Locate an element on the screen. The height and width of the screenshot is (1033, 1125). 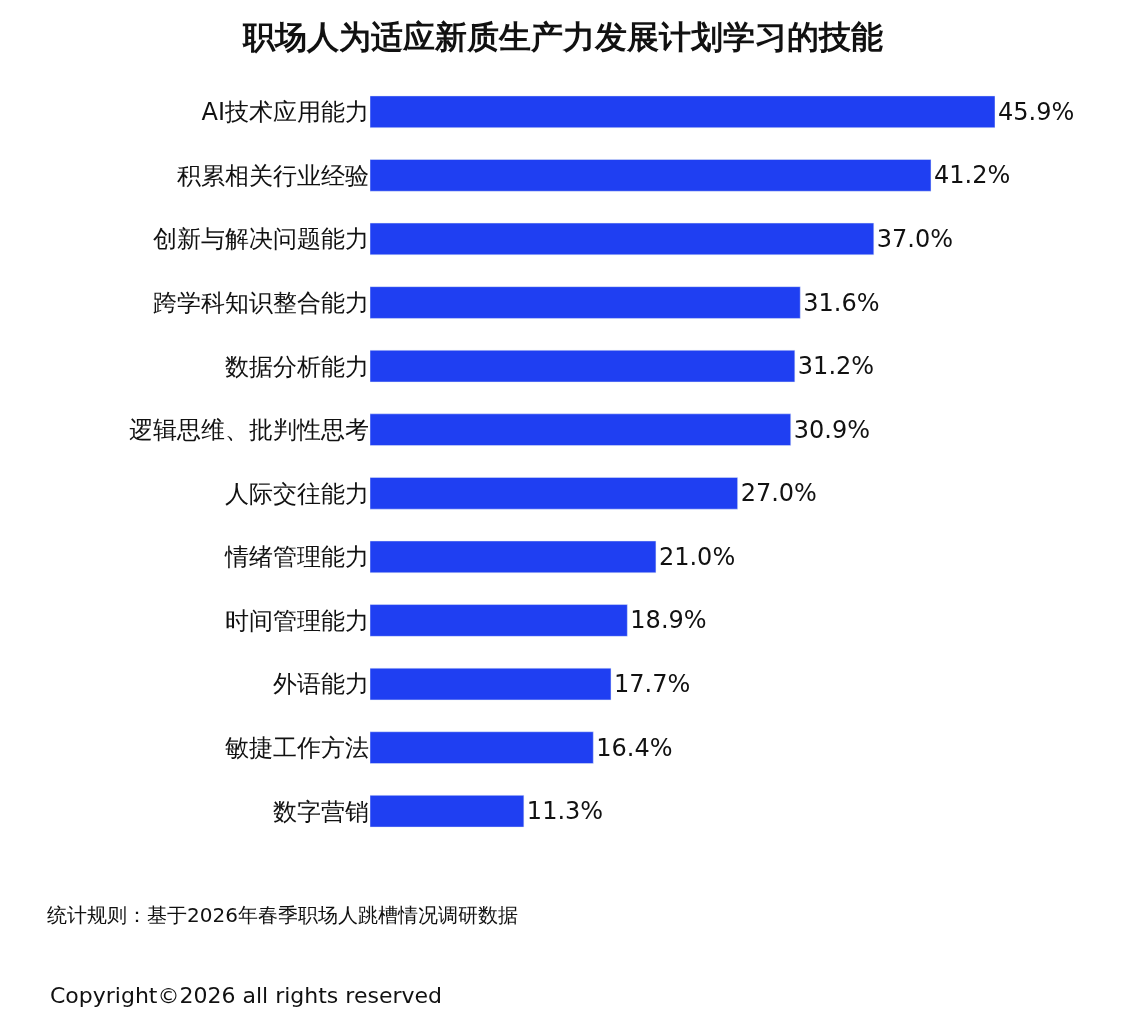
y-tick-label: AI技术应用能力 is located at coordinates (285, 112).